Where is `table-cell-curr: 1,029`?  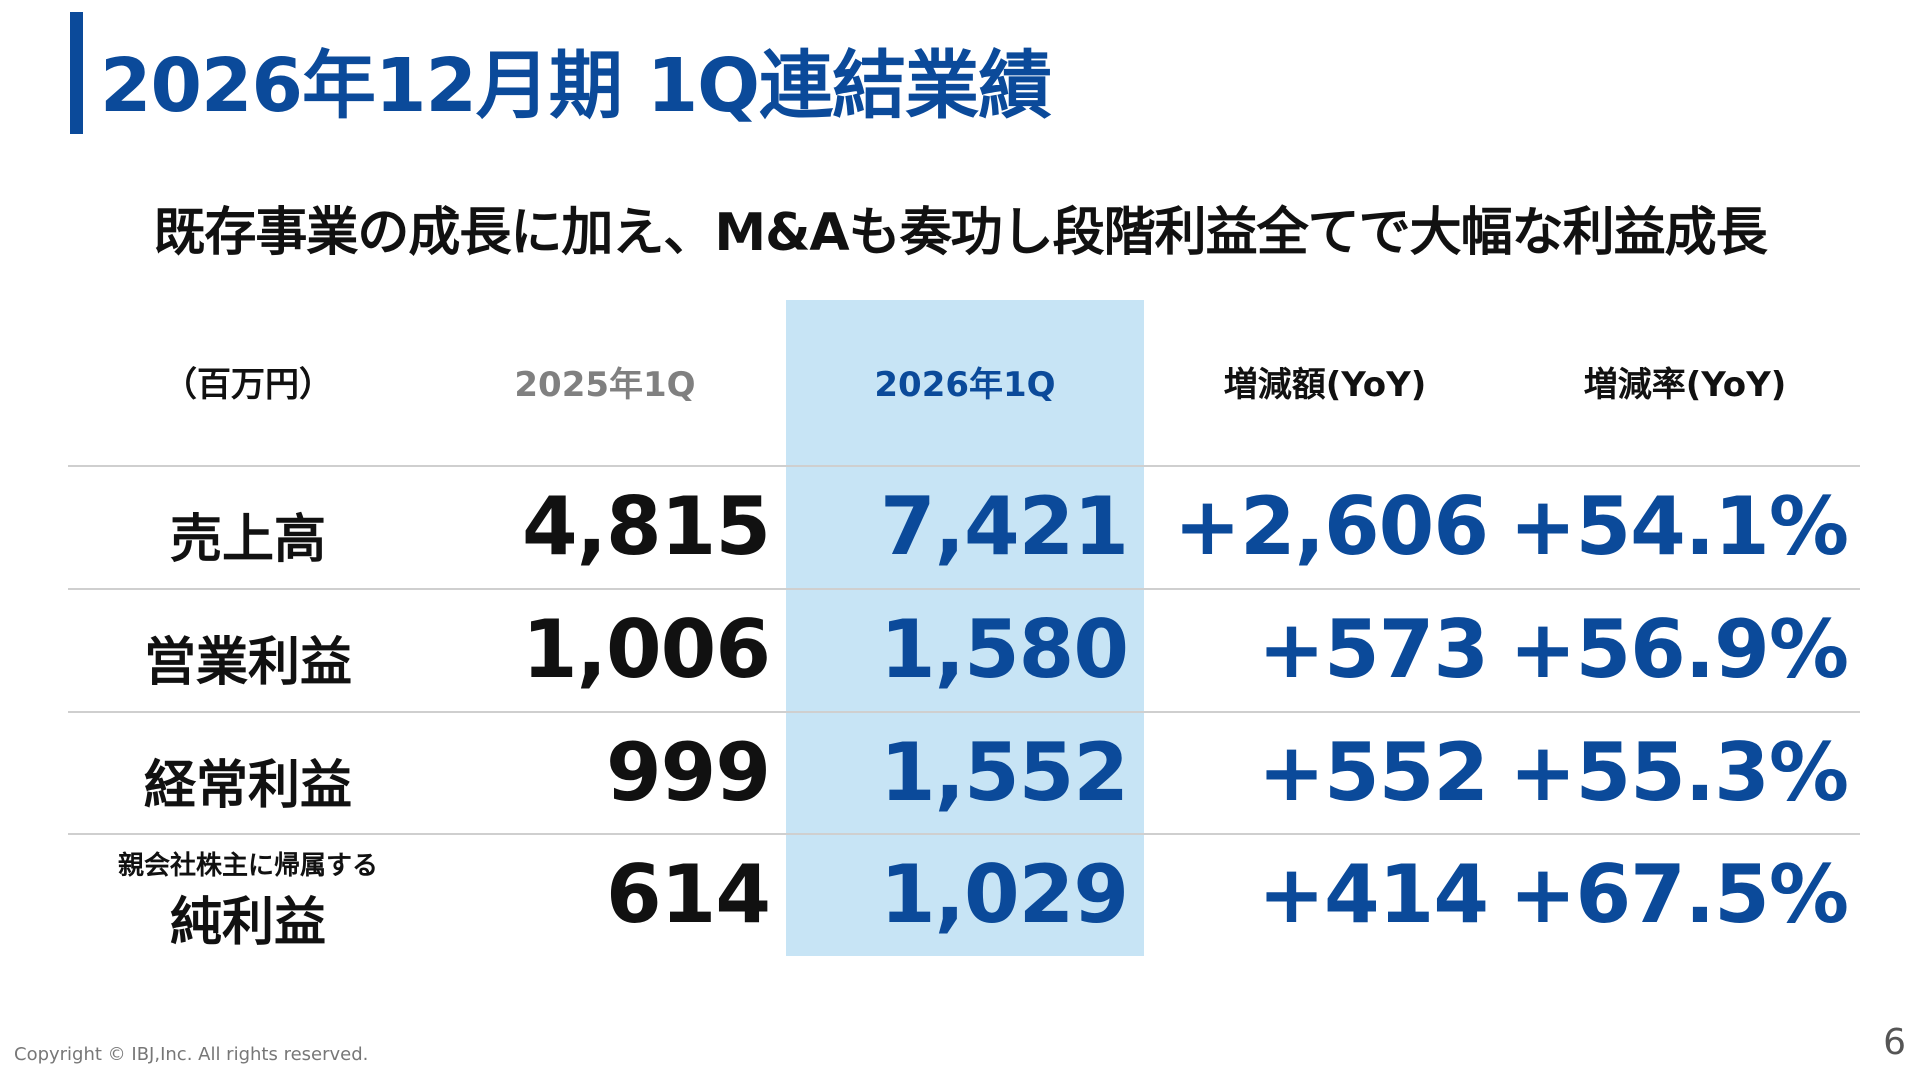
table-cell-curr: 1,029 is located at coordinates (1004, 894).